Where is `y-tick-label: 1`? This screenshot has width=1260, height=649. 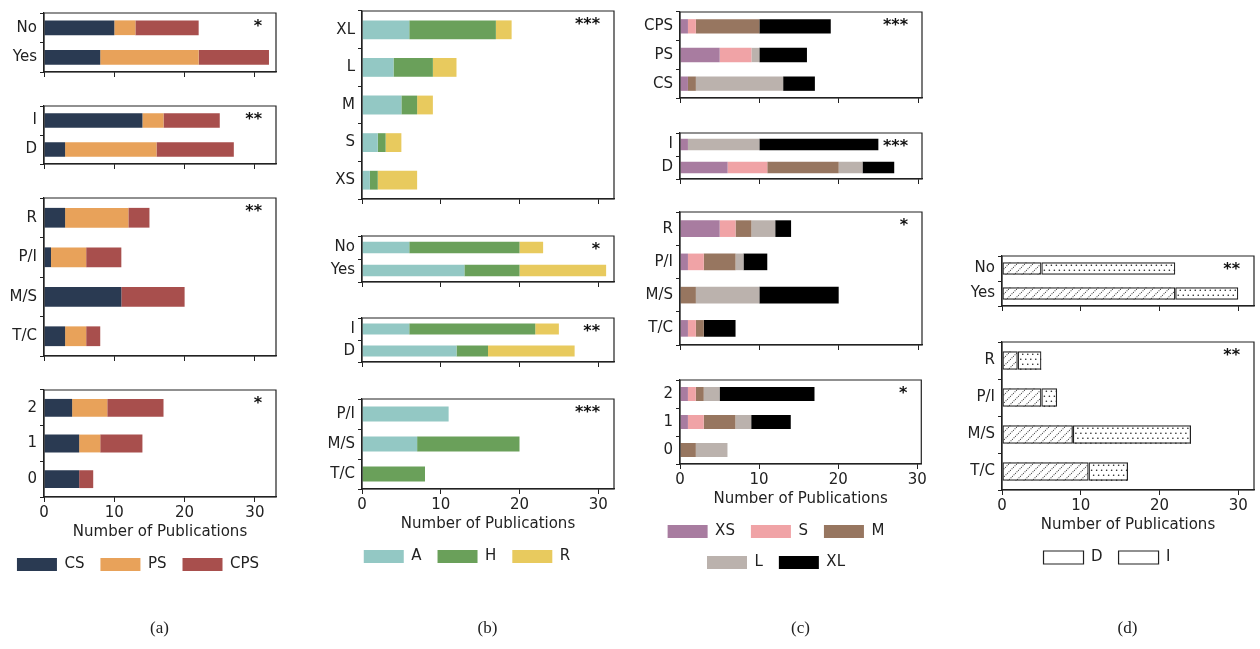 y-tick-label: 1 is located at coordinates (32, 442).